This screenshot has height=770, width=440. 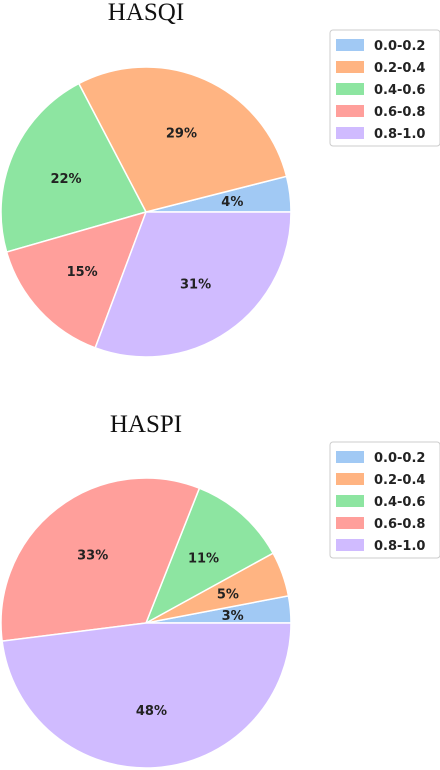 What do you see at coordinates (146, 13) in the screenshot?
I see `chart-title: HASQI` at bounding box center [146, 13].